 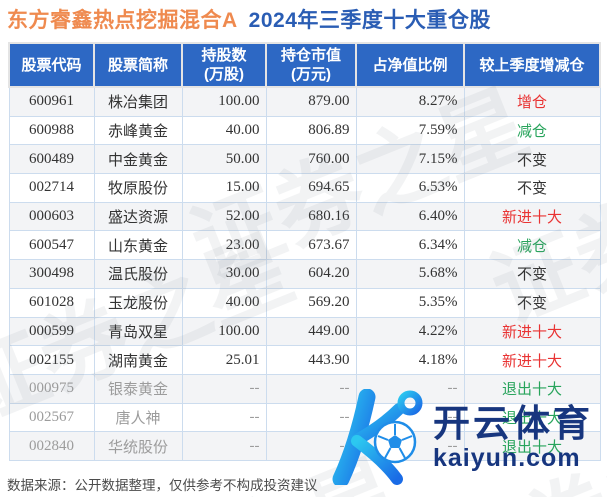 What do you see at coordinates (51, 245) in the screenshot?
I see `stock-code-cell: 600547` at bounding box center [51, 245].